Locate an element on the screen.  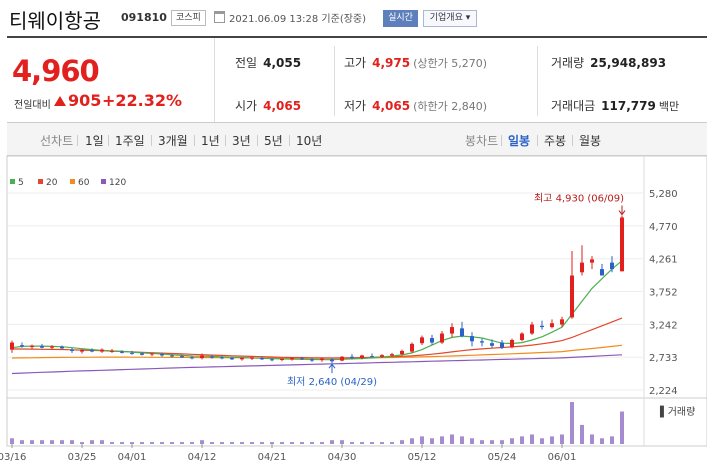
candle-weekly-tab: 주봉 is located at coordinates (555, 141).